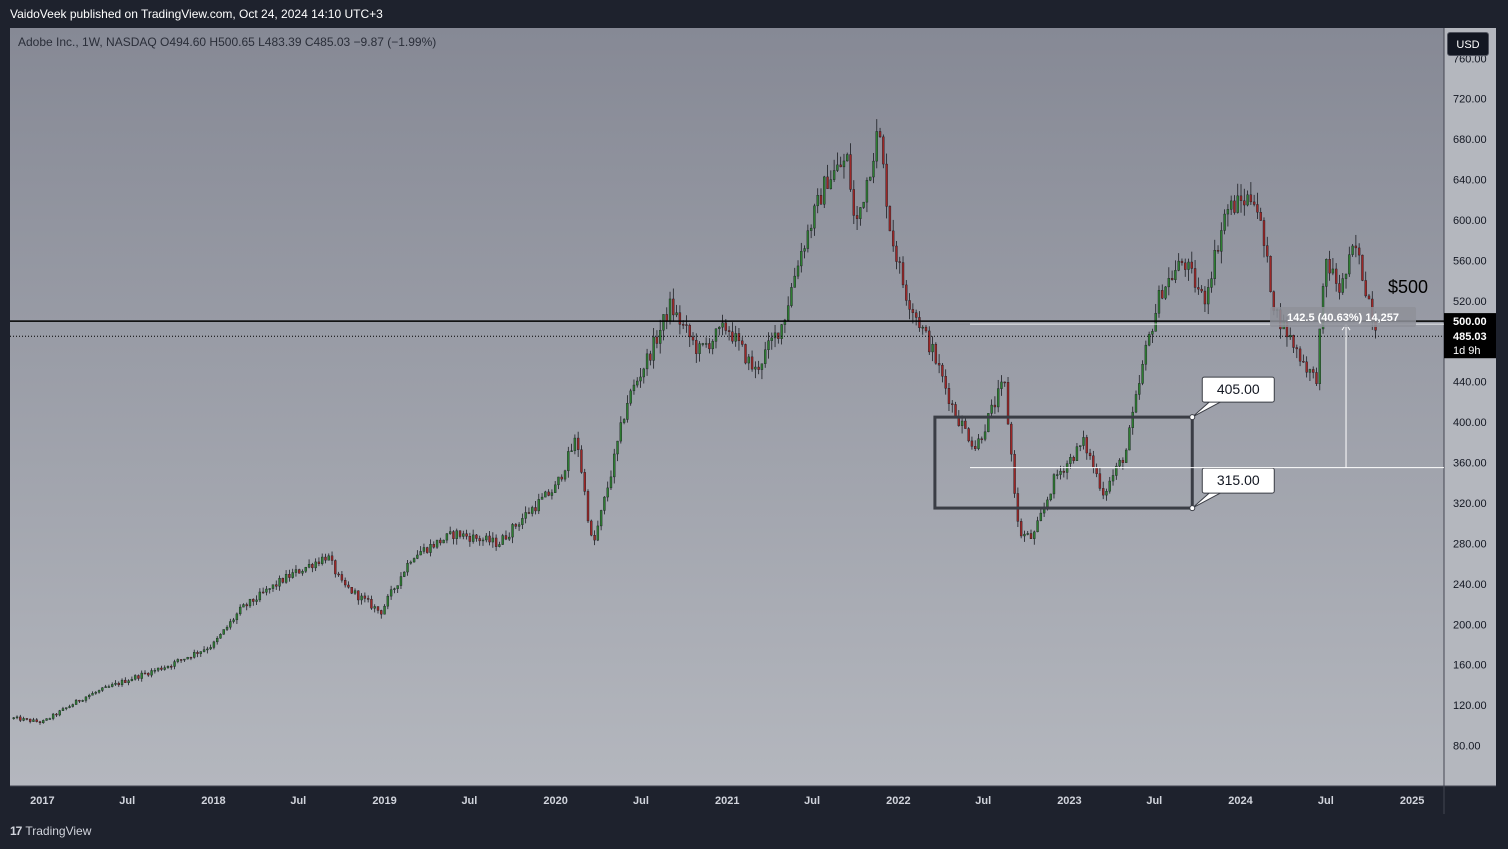  What do you see at coordinates (58, 831) in the screenshot?
I see `tradingview-logo-text: TradingView` at bounding box center [58, 831].